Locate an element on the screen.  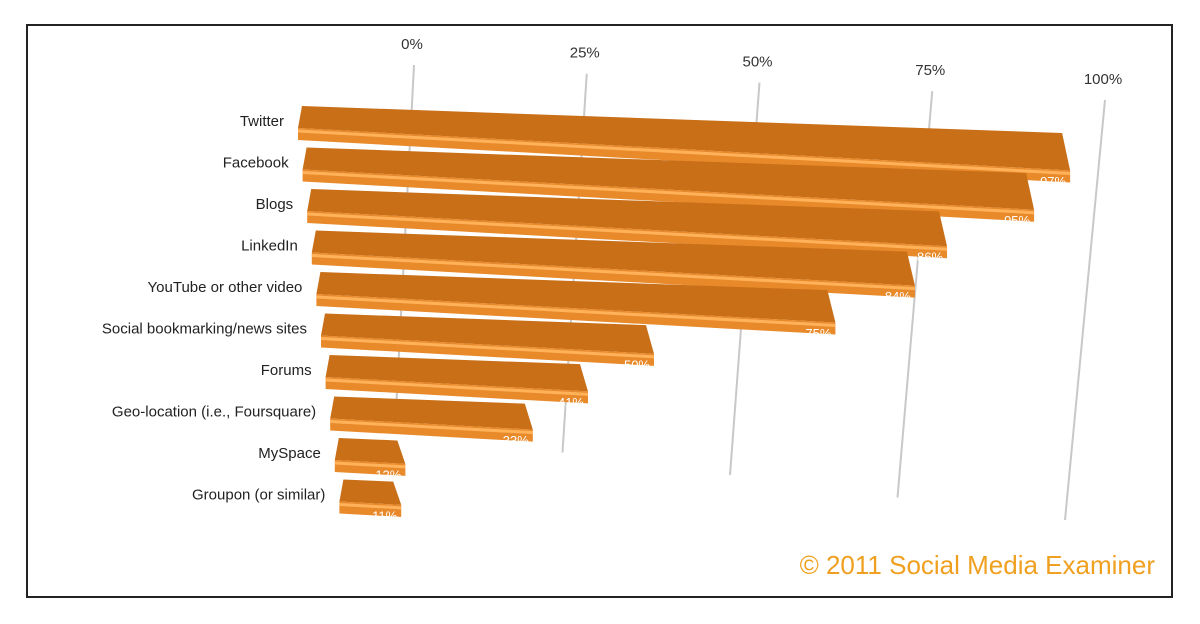
value-label: 50% is located at coordinates (637, 364).